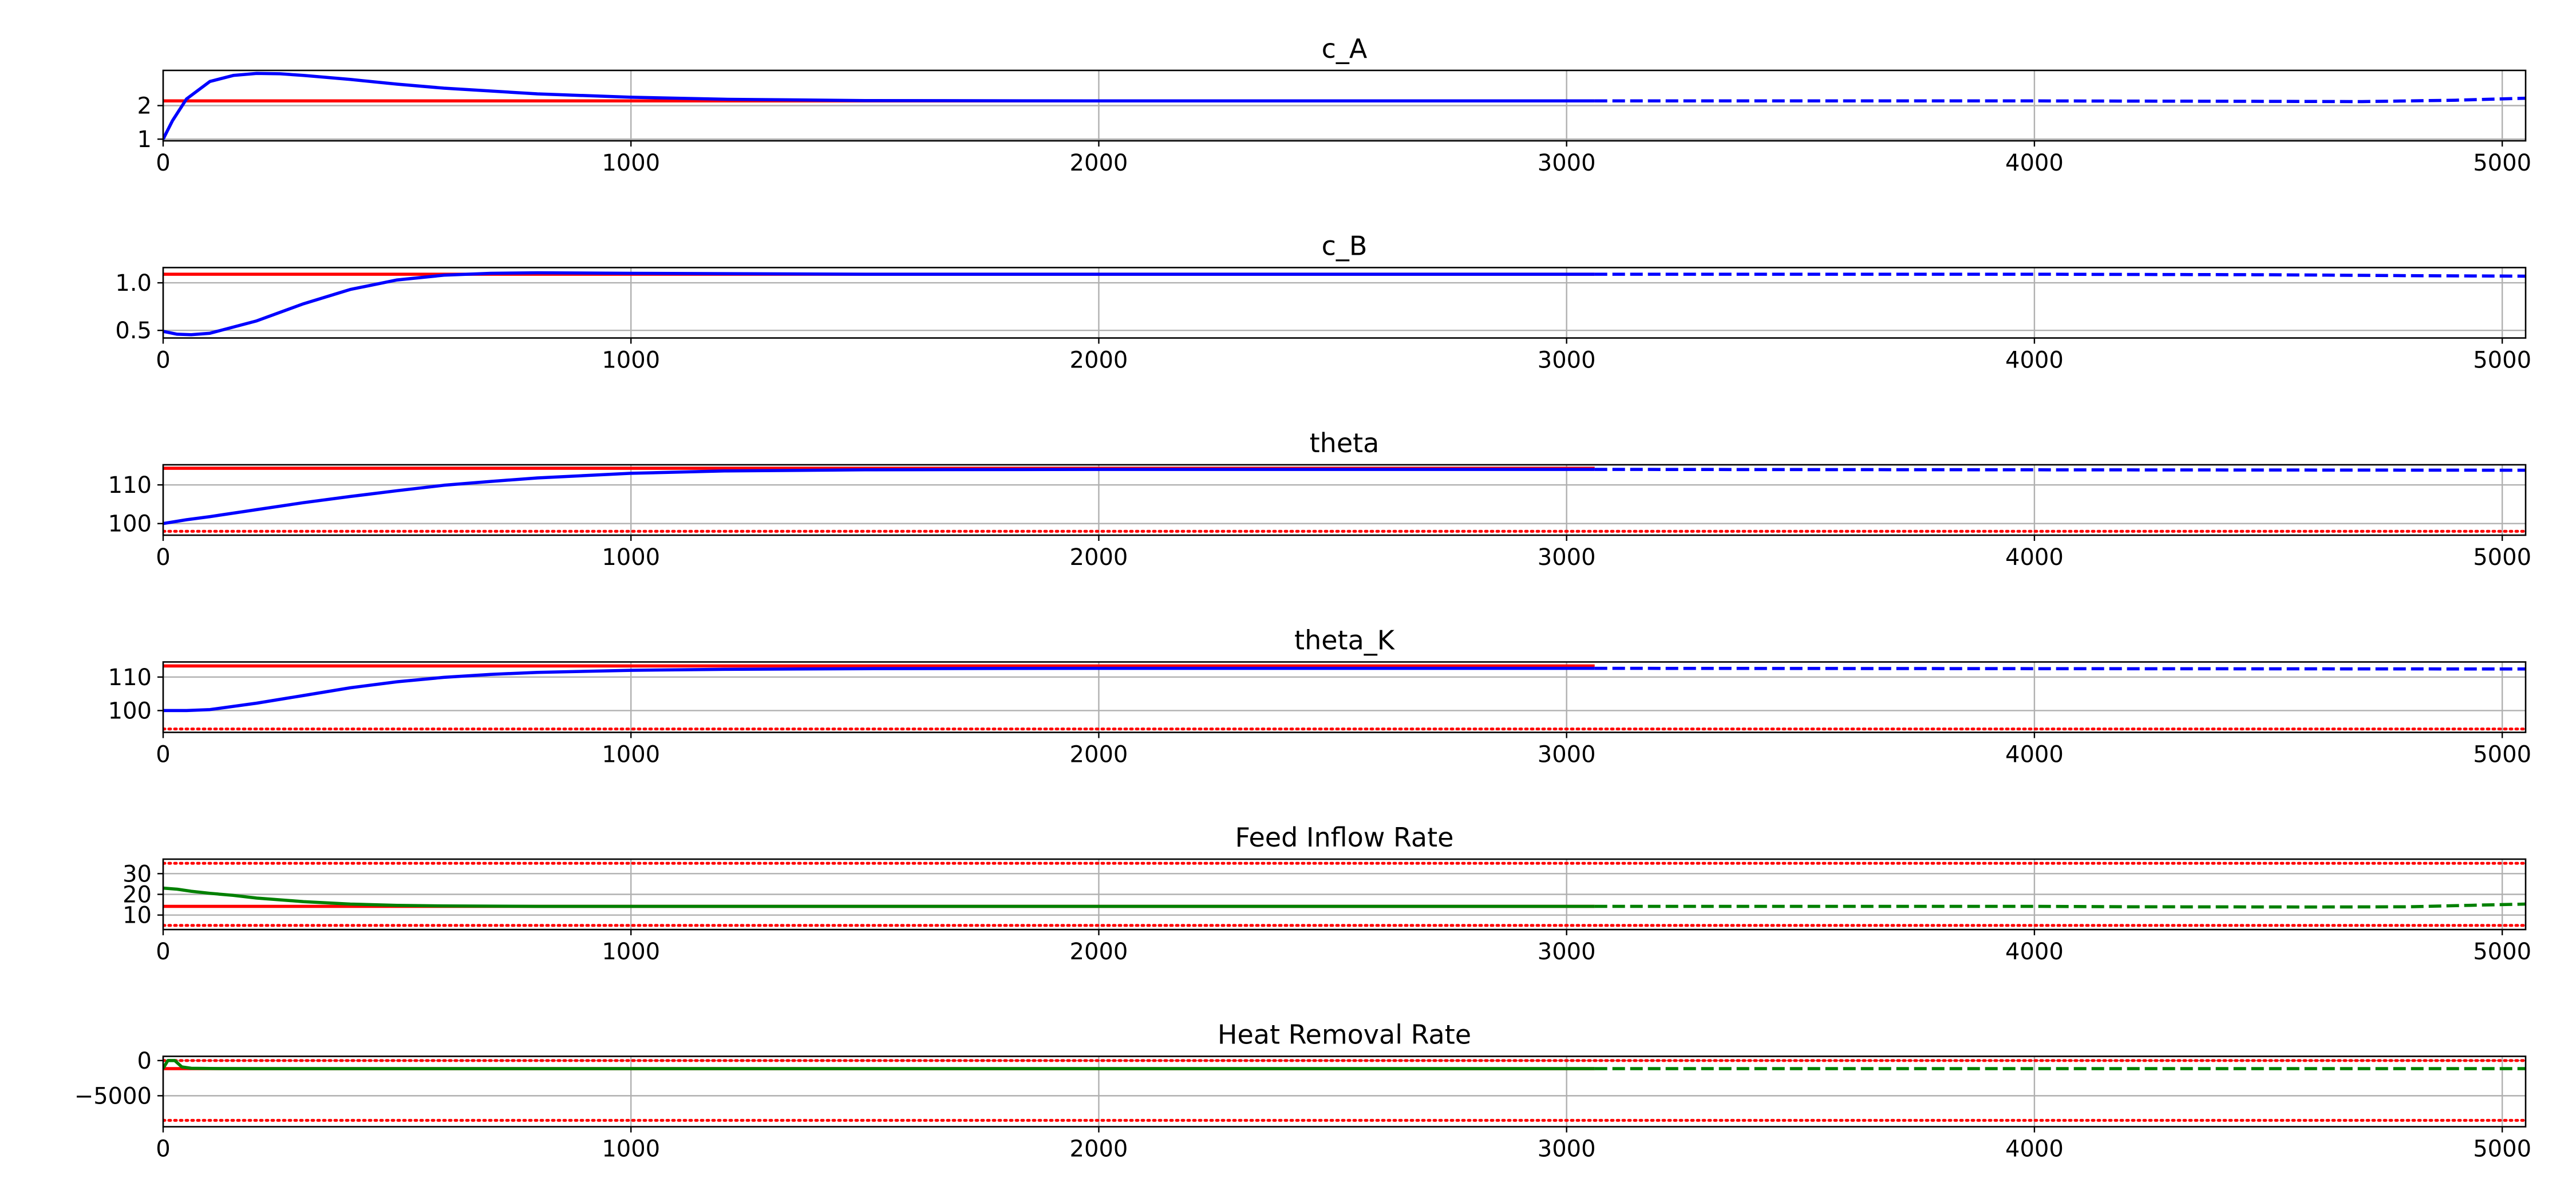 The width and height of the screenshot is (2576, 1202). Describe the element at coordinates (144, 1061) in the screenshot. I see `y-tick-label: 0` at that location.